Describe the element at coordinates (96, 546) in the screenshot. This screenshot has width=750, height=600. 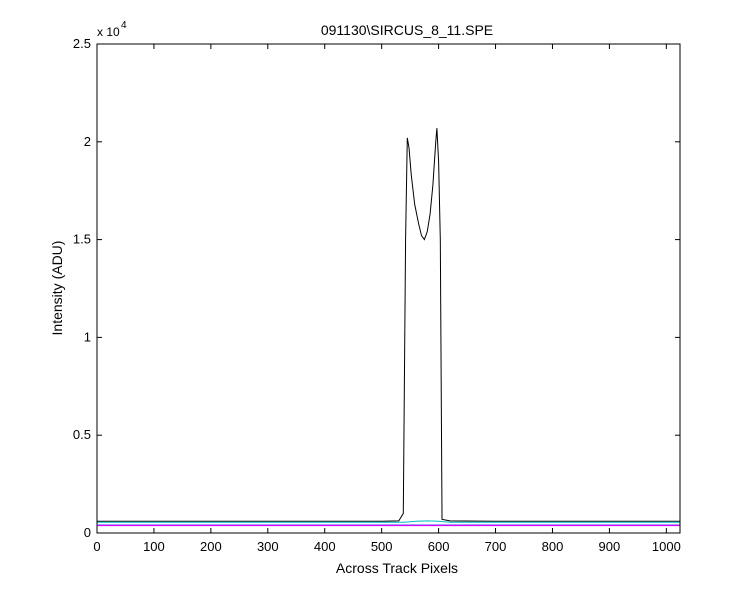
I see `x-tick-label: 0` at that location.